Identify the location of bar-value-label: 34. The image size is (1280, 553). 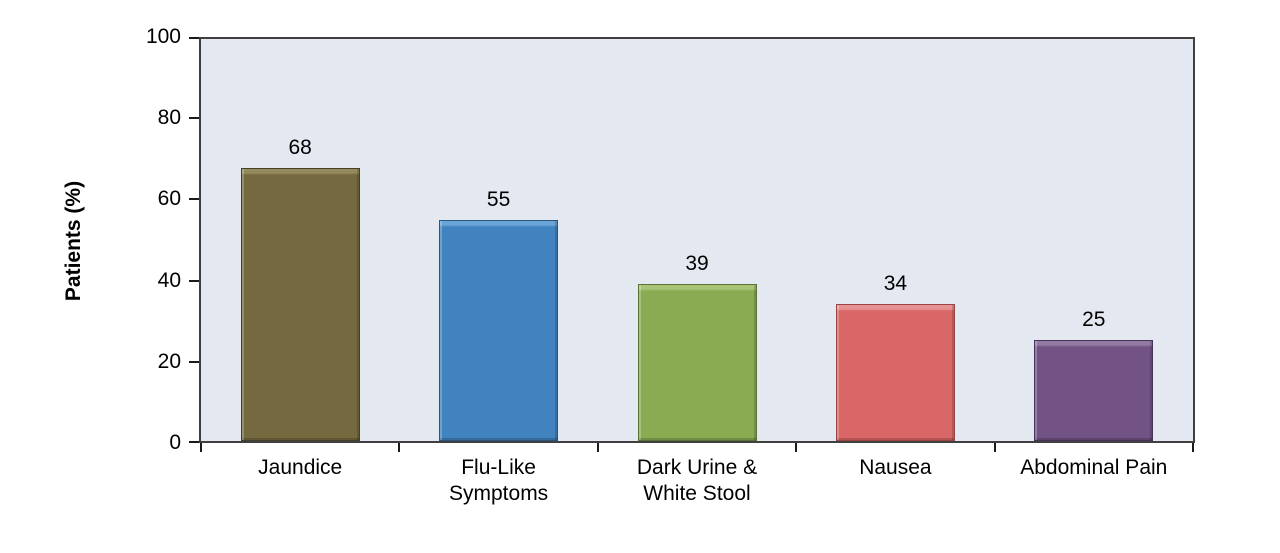
(895, 283).